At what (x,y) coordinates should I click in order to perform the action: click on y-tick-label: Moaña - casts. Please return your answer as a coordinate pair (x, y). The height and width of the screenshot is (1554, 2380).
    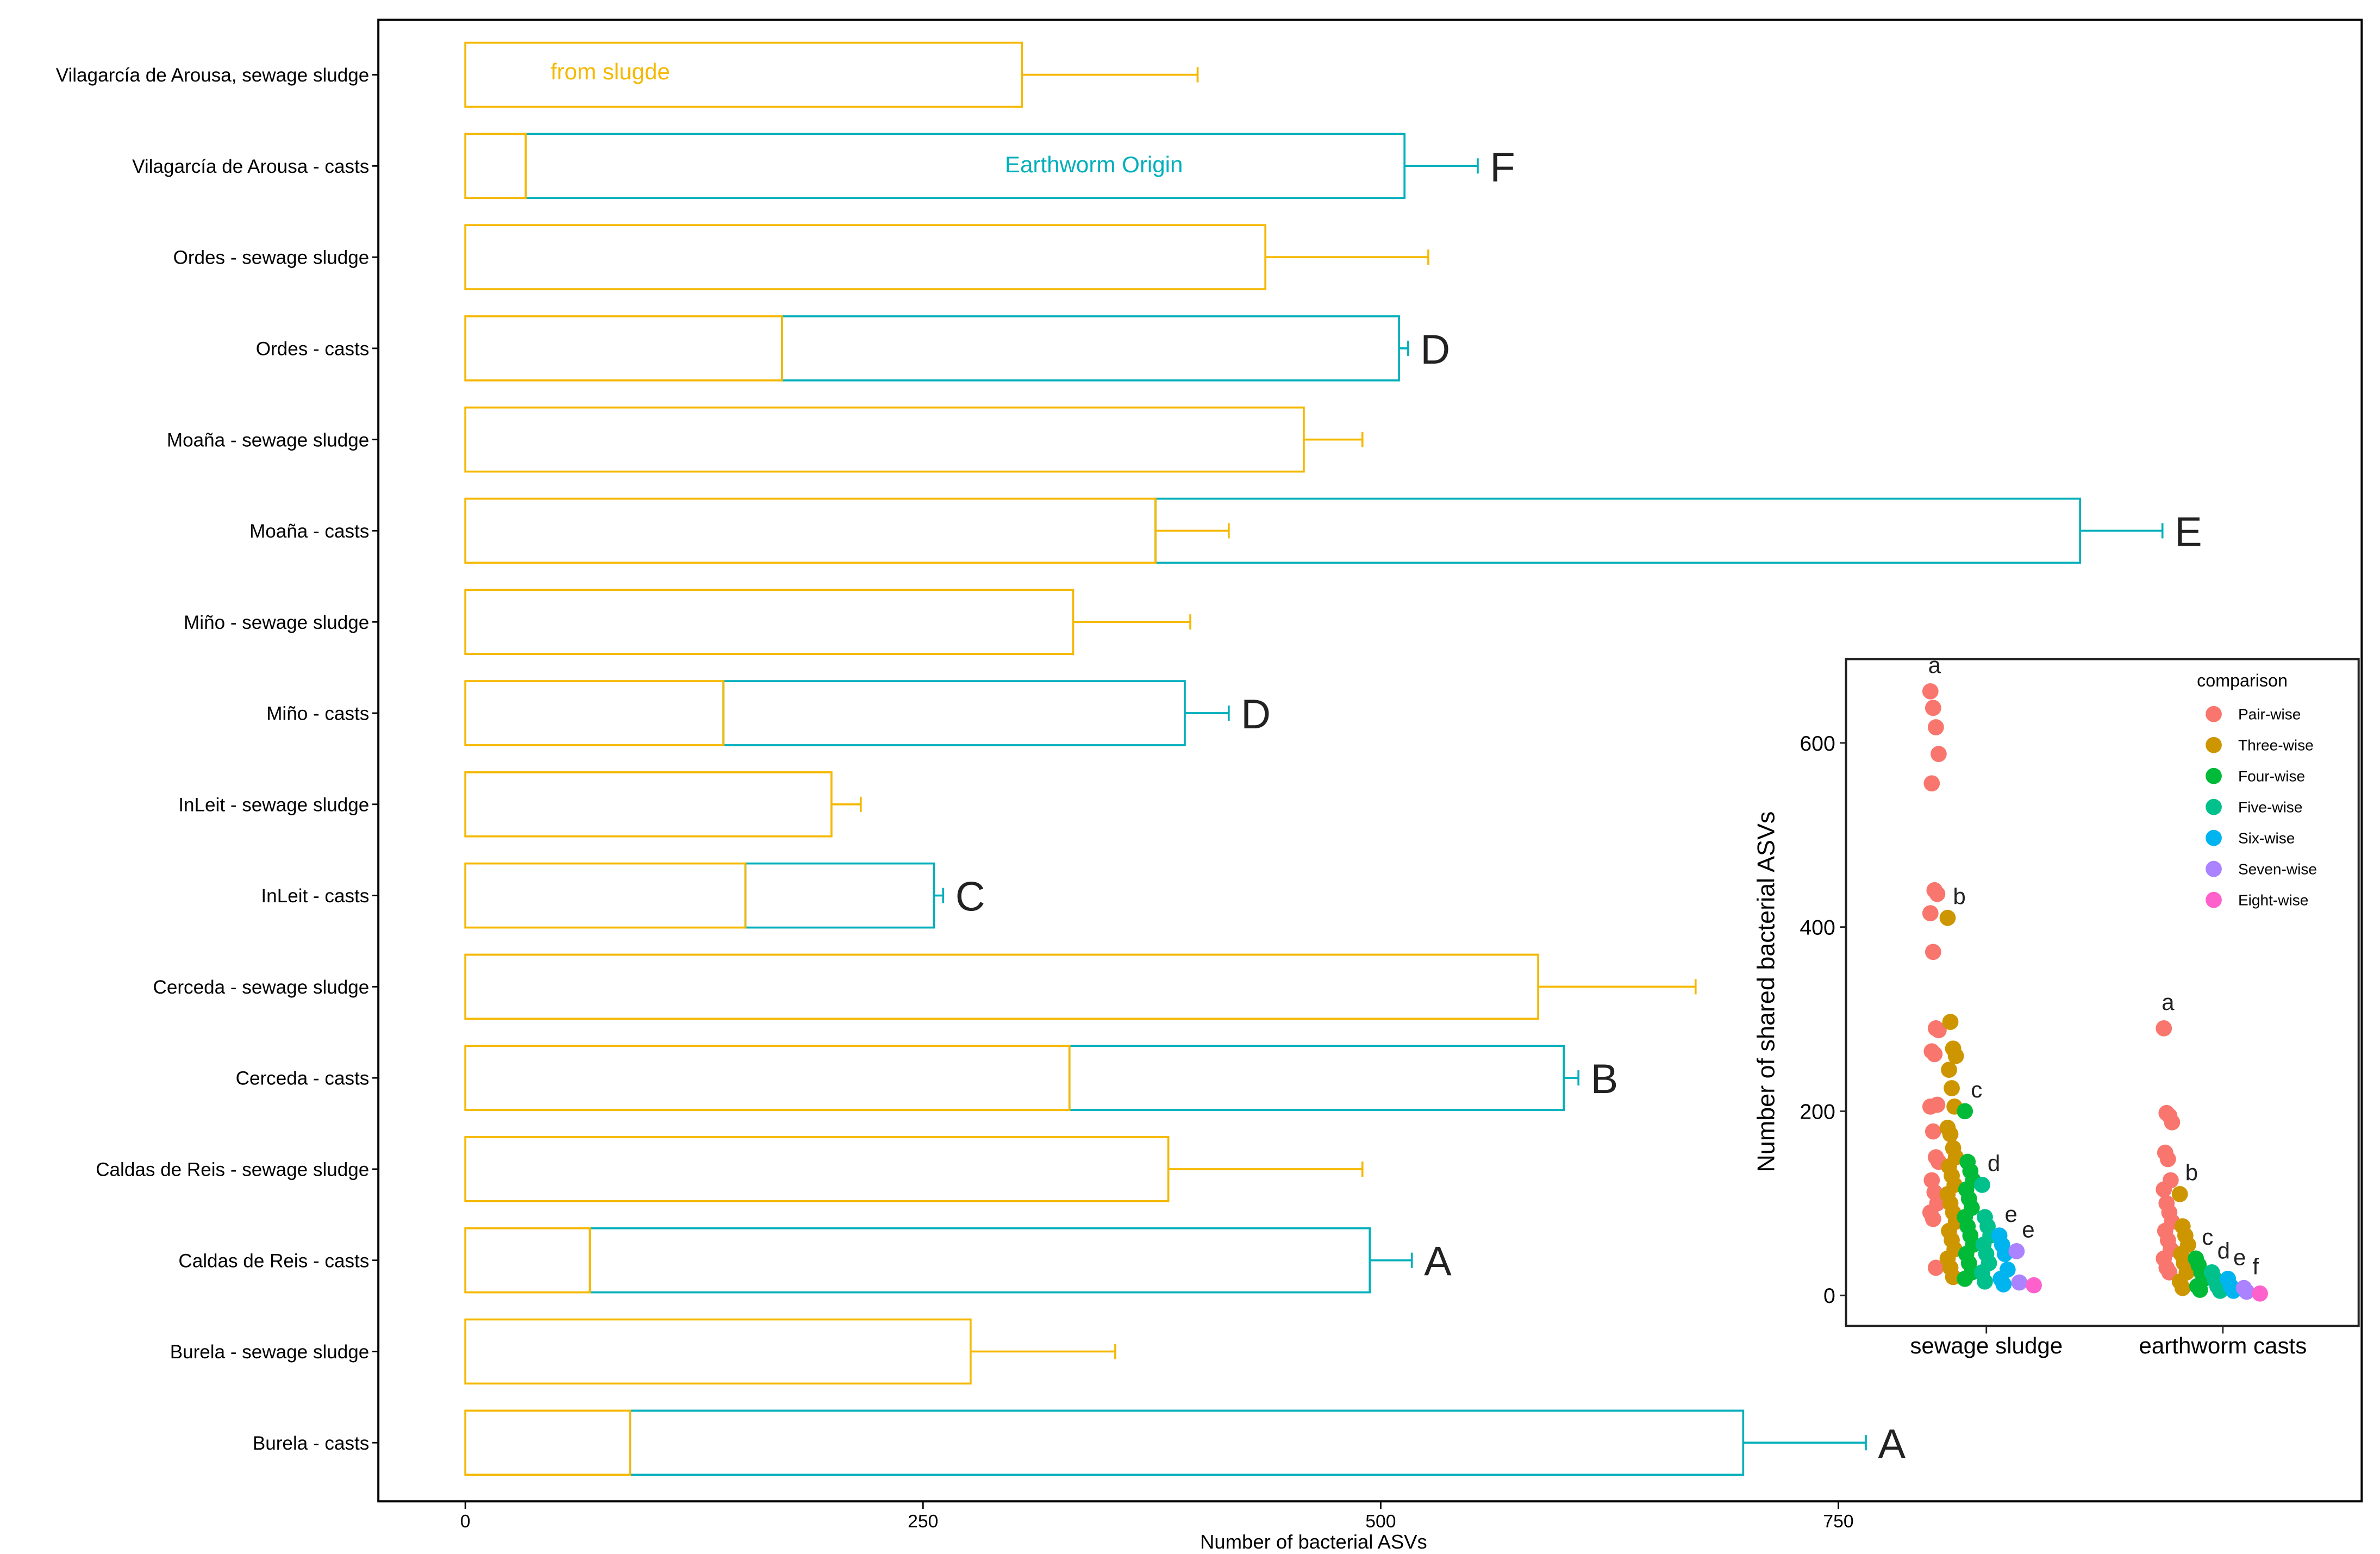
    Looking at the image, I should click on (309, 531).